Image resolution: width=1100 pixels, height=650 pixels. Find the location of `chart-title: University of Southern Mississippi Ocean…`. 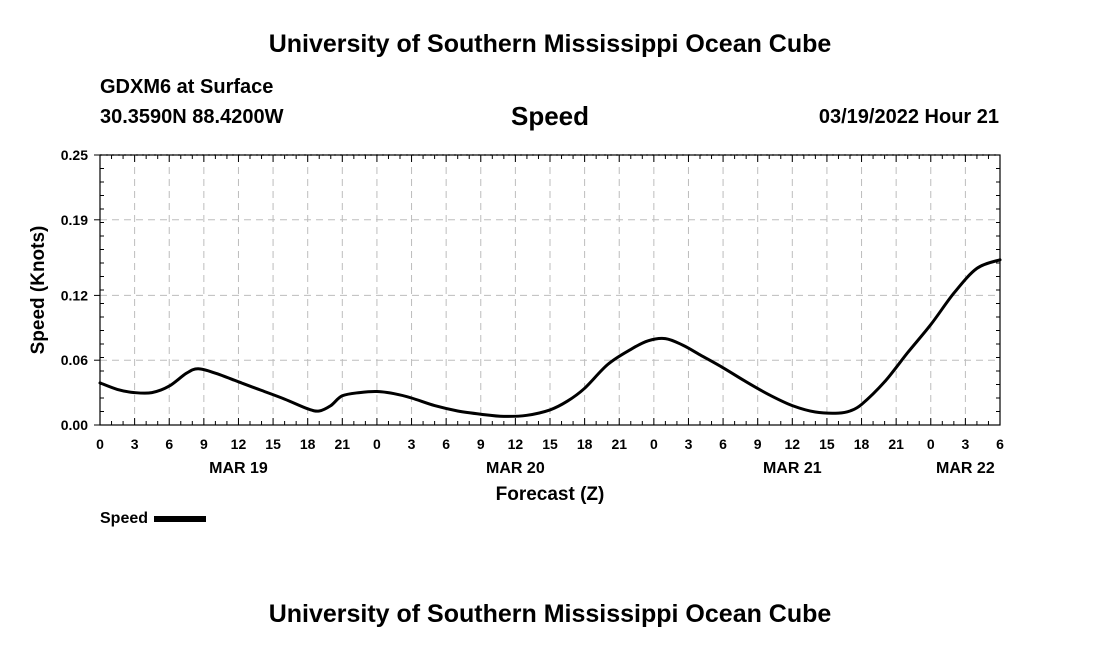

chart-title: University of Southern Mississippi Ocean… is located at coordinates (550, 44).